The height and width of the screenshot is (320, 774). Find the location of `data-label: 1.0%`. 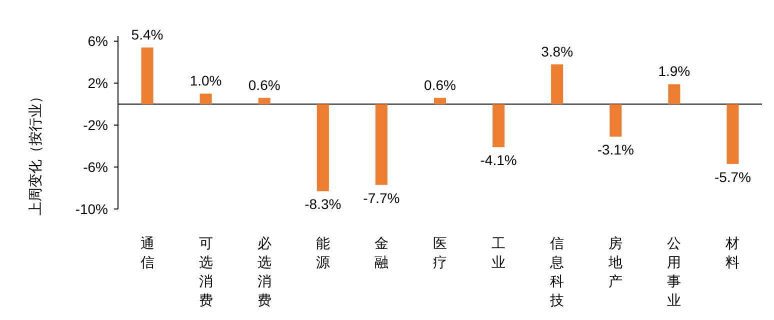

data-label: 1.0% is located at coordinates (206, 80).